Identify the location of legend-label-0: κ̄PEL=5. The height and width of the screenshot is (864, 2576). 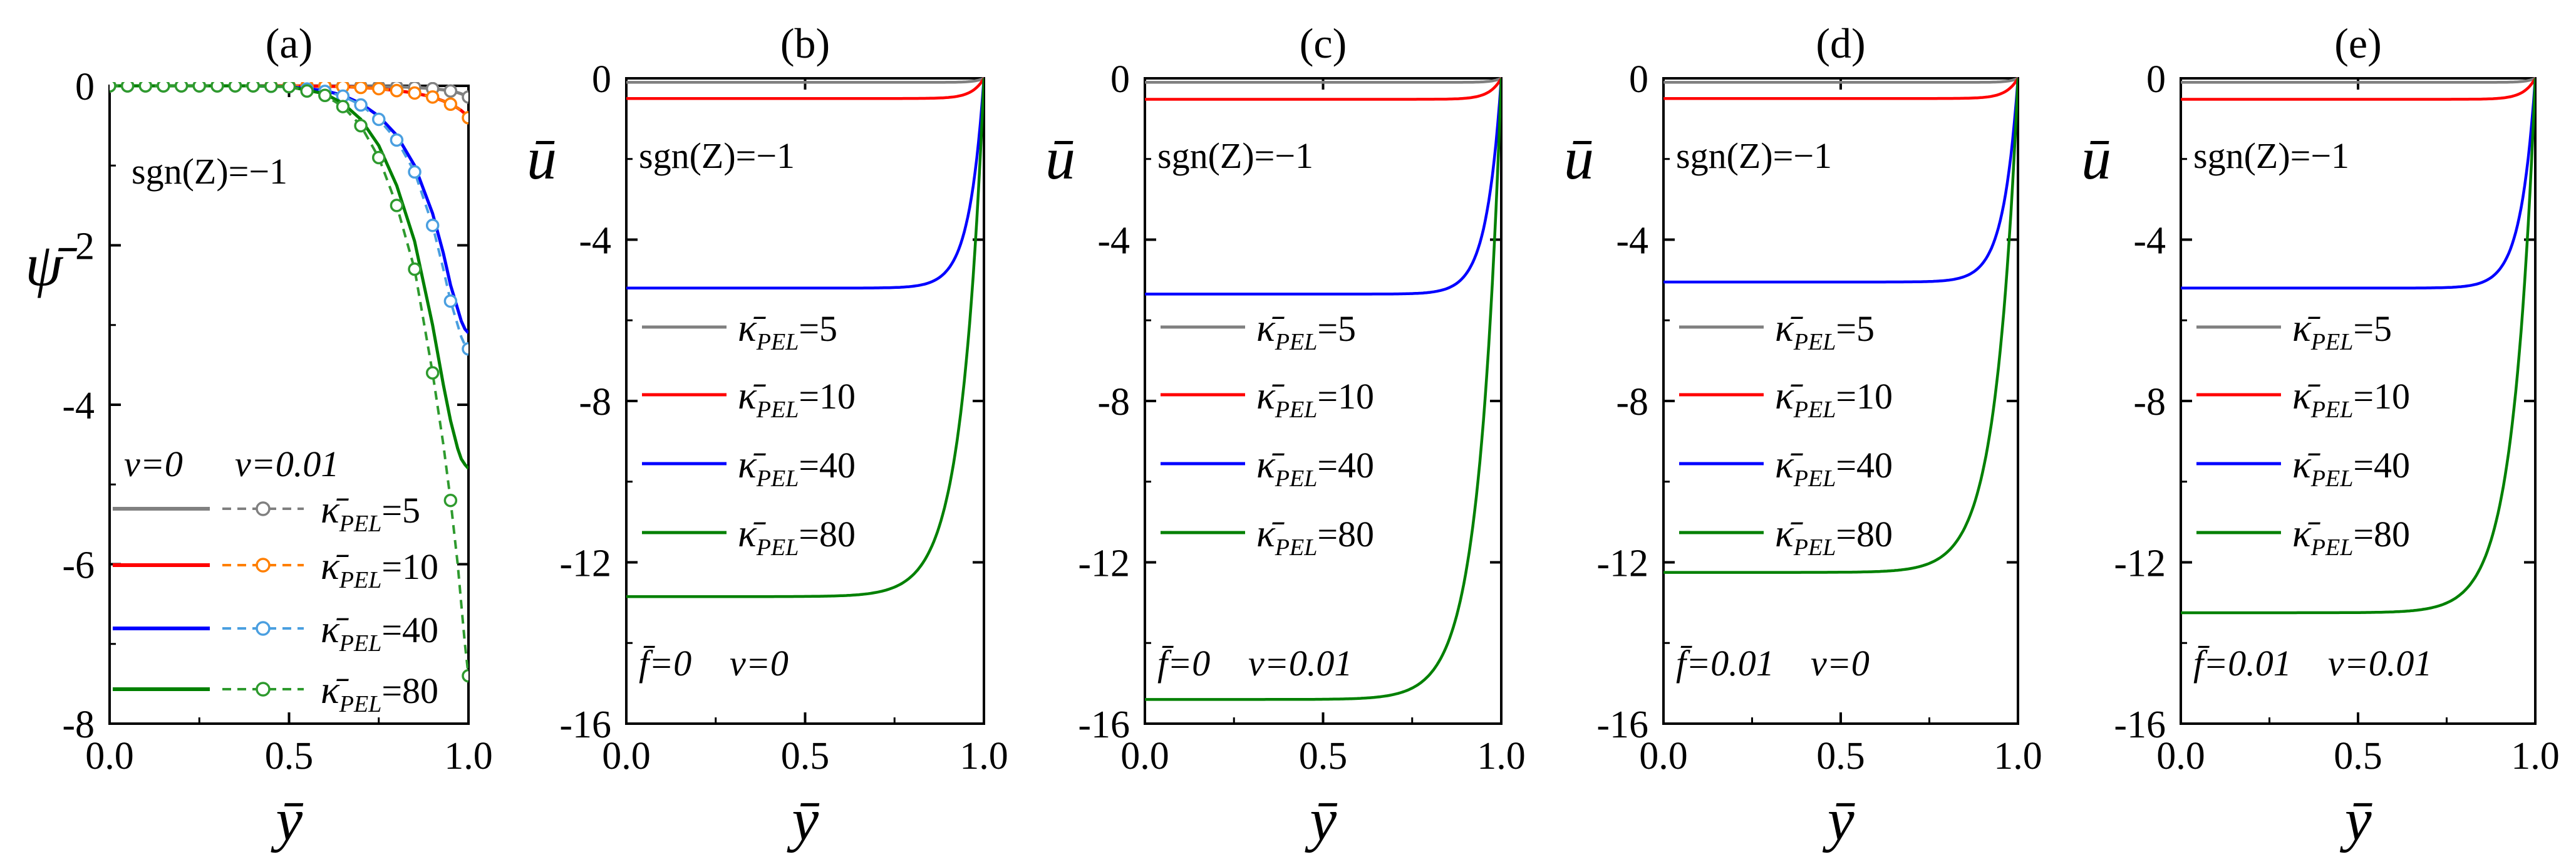
(370, 513).